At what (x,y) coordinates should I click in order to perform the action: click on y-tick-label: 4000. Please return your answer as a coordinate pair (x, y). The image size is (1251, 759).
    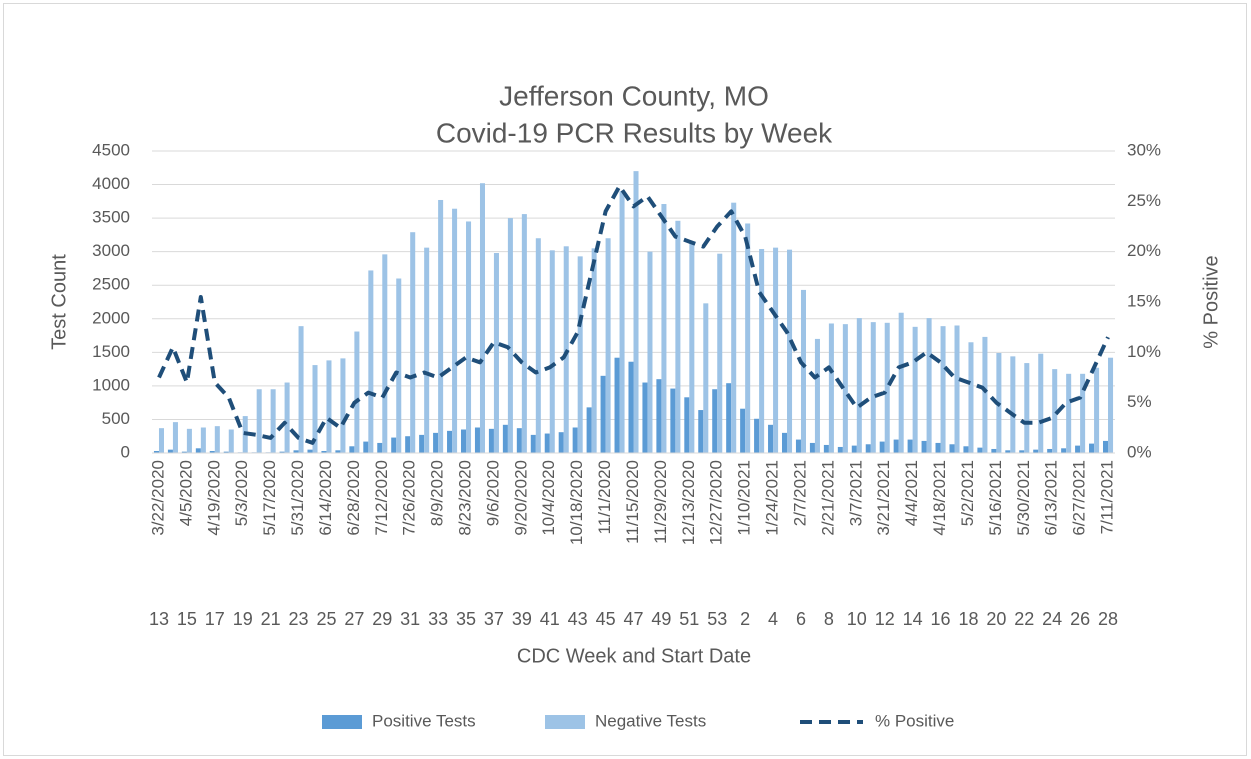
    Looking at the image, I should click on (111, 183).